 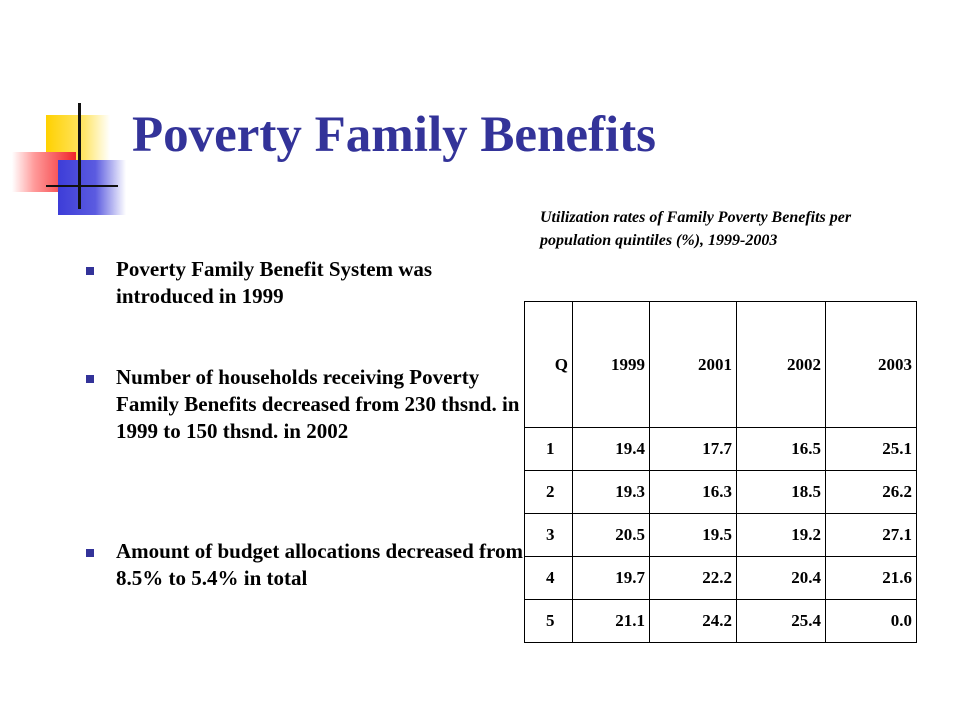 I want to click on header-cell: 2002, so click(x=781, y=364).